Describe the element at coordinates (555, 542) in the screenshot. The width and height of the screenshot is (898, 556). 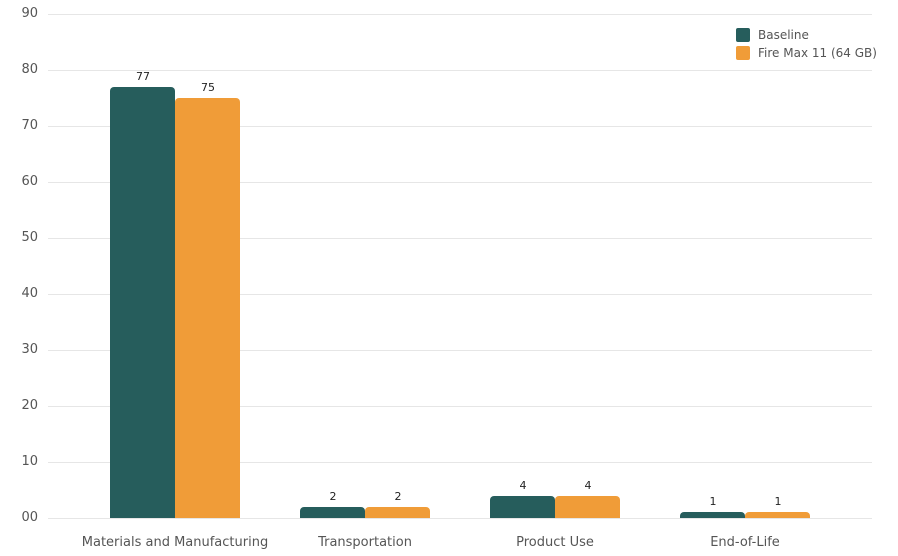
I see `x-tick-label: Product Use` at that location.